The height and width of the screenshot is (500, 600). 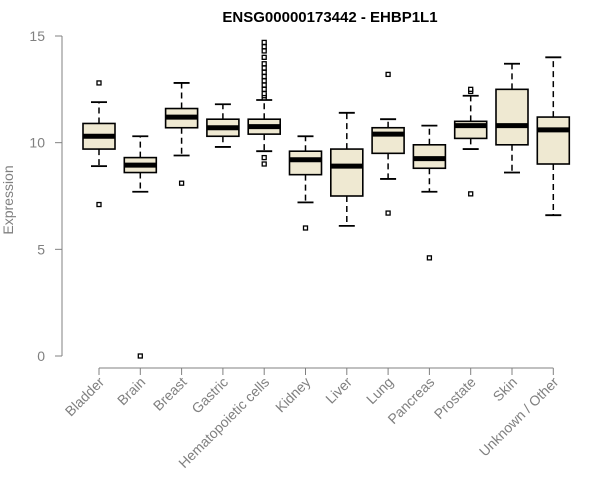 I want to click on x-tick-label: Liver, so click(x=338, y=390).